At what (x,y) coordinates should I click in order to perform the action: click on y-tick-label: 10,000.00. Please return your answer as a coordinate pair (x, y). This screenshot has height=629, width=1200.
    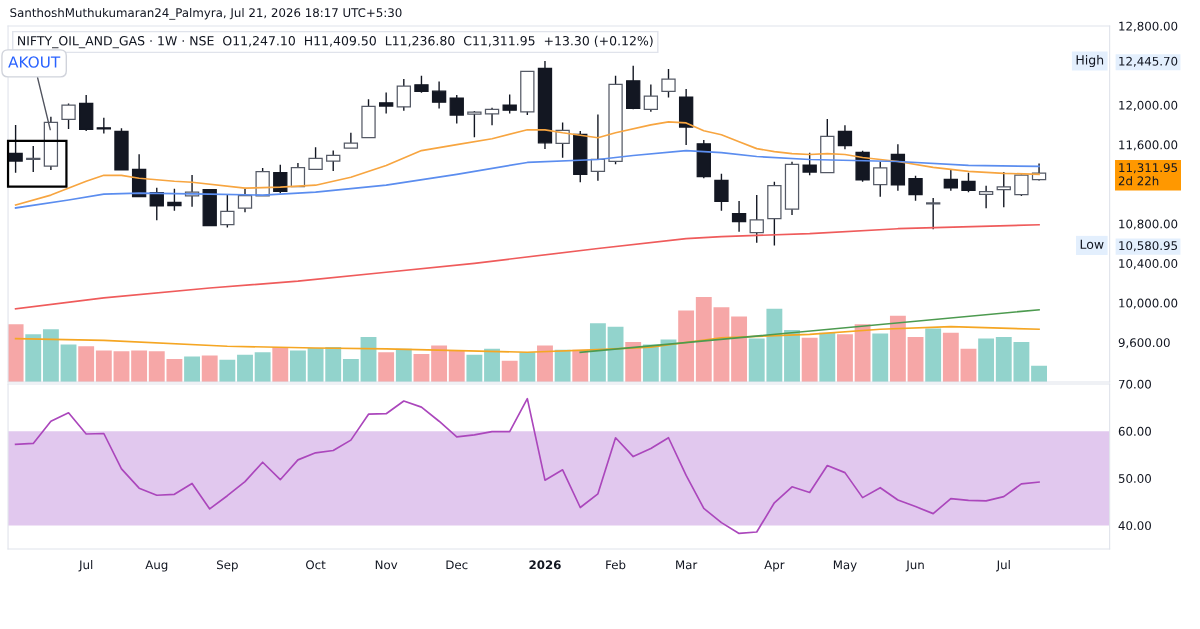
    Looking at the image, I should click on (1148, 303).